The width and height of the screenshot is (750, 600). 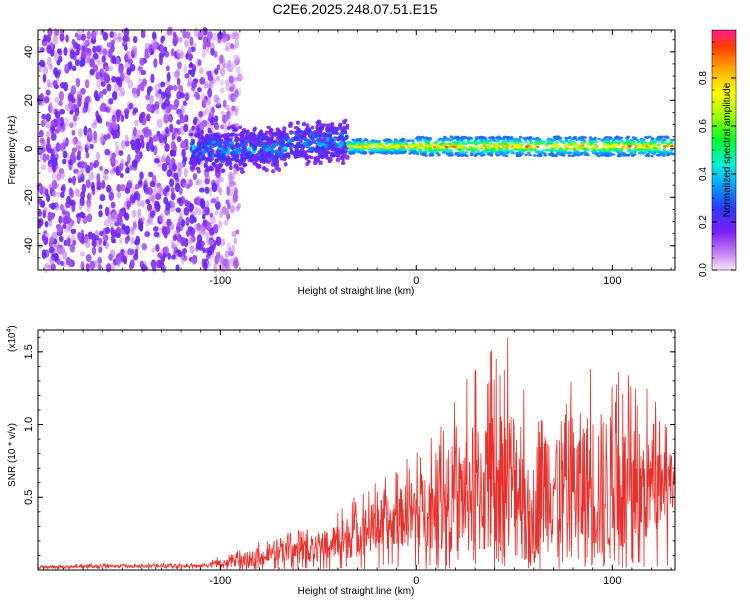 I want to click on colorbar-tick-label: 0.6, so click(x=703, y=126).